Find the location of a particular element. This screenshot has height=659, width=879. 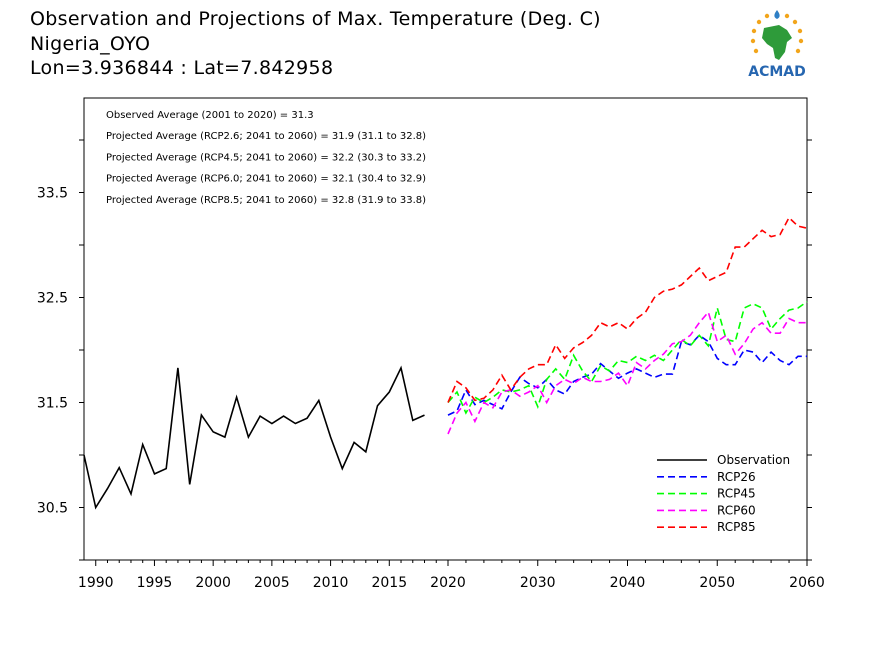

series-line-rcp45 is located at coordinates (627, 358).